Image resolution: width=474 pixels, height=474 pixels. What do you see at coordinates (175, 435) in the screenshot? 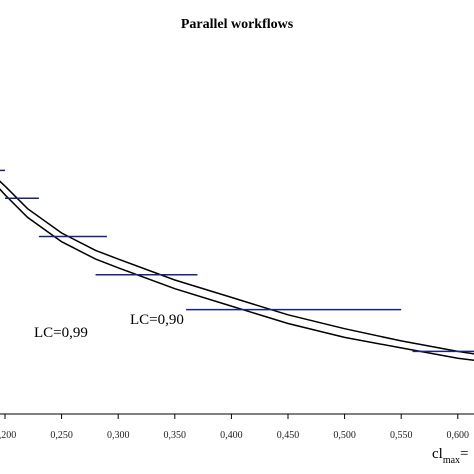
I see `x-tick-label: 0,350` at bounding box center [175, 435].